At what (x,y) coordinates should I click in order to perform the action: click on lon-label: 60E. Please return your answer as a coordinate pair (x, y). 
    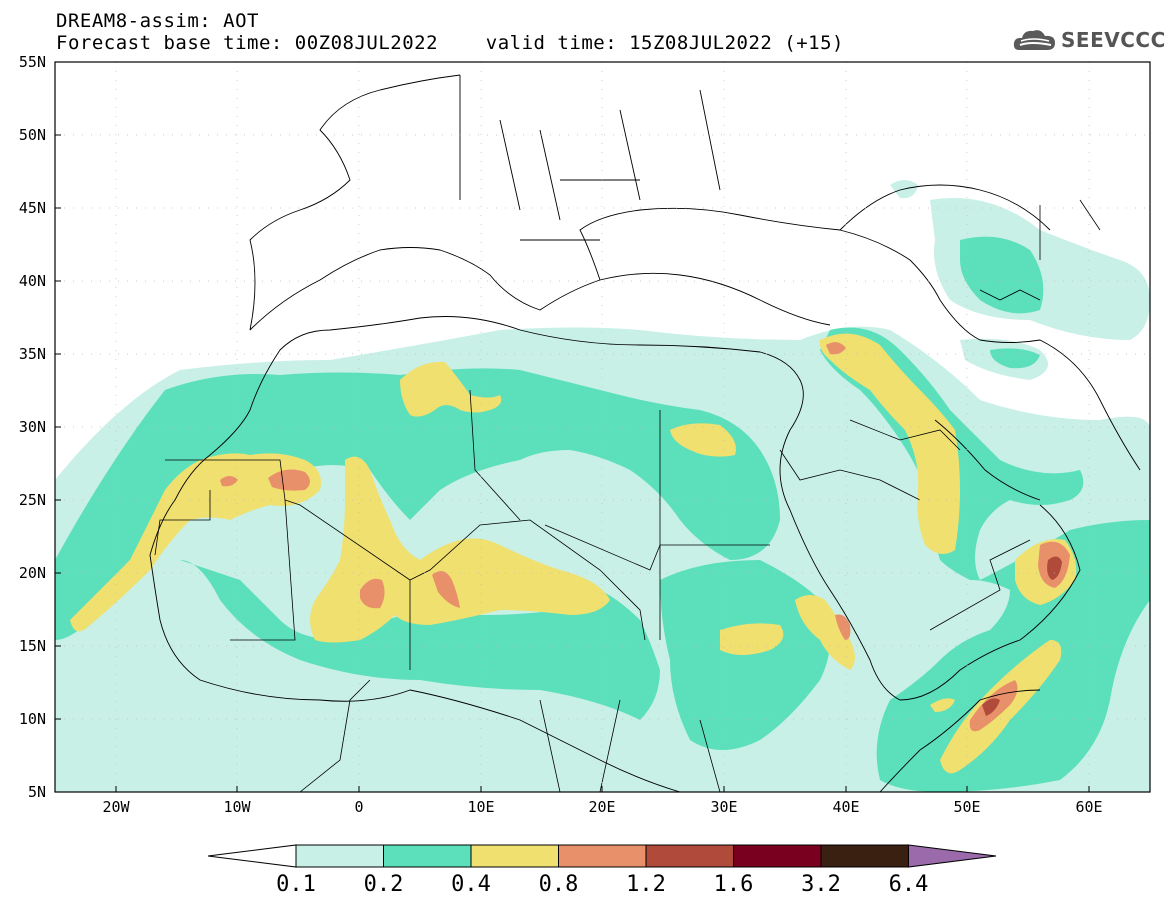
    Looking at the image, I should click on (1088, 807).